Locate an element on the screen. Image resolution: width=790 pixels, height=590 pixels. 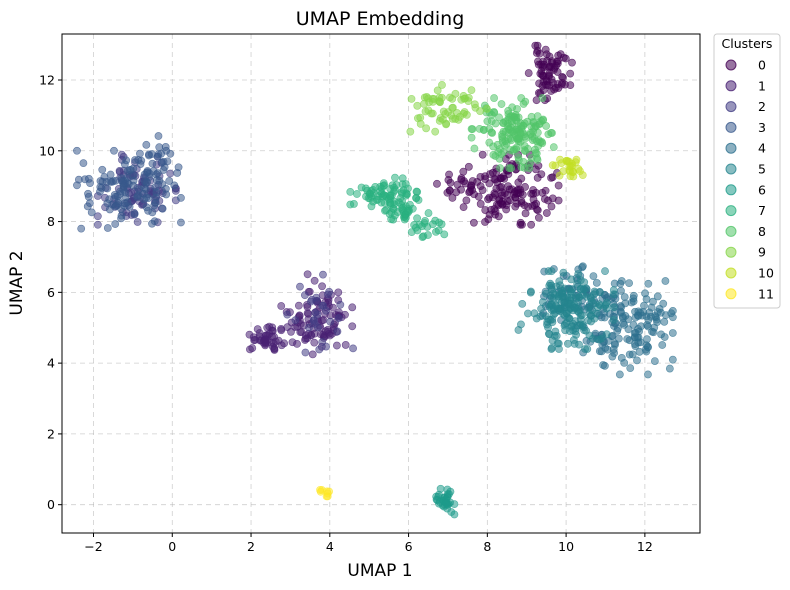
y-tick-label: 6 is located at coordinates (51, 292).